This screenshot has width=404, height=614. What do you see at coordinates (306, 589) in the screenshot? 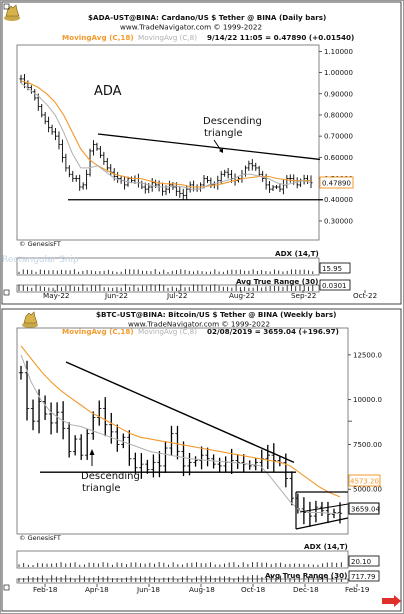
I see `btc-xtick-label: Dec-18` at bounding box center [306, 589].